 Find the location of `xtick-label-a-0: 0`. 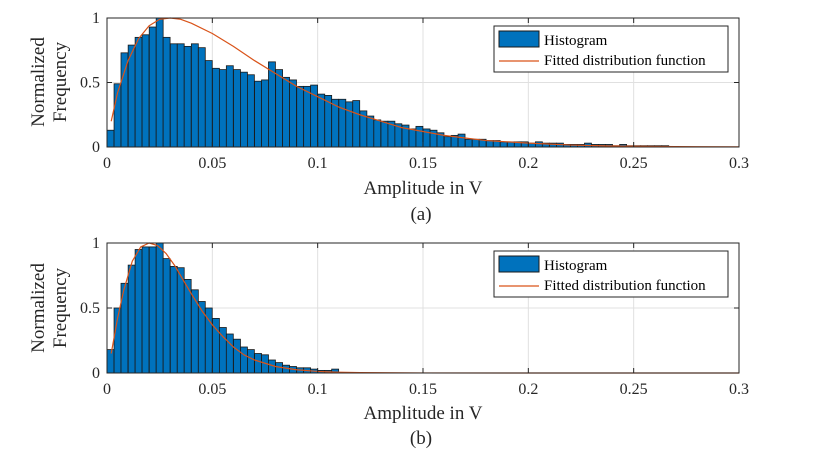

xtick-label-a-0: 0 is located at coordinates (107, 163).